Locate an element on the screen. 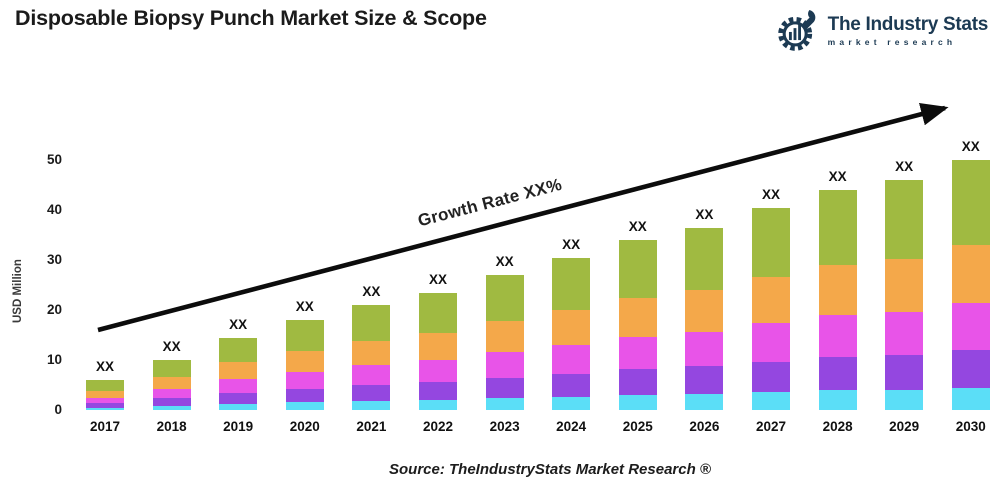 Image resolution: width=1000 pixels, height=500 pixels. stacked-bar-2022 is located at coordinates (438, 351).